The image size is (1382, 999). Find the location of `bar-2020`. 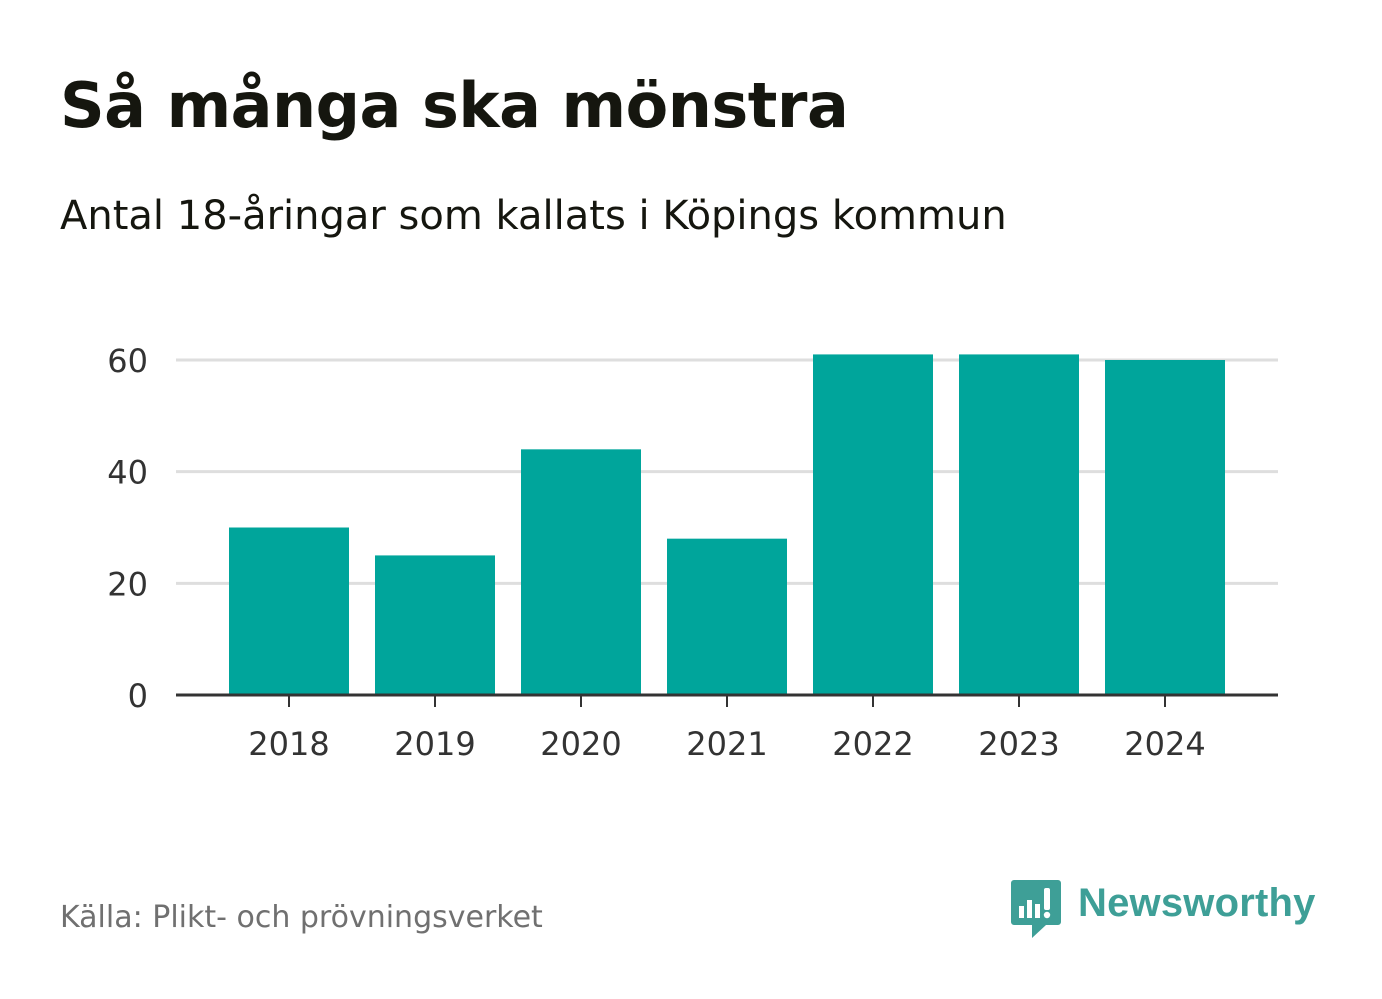

bar-2020 is located at coordinates (581, 572).